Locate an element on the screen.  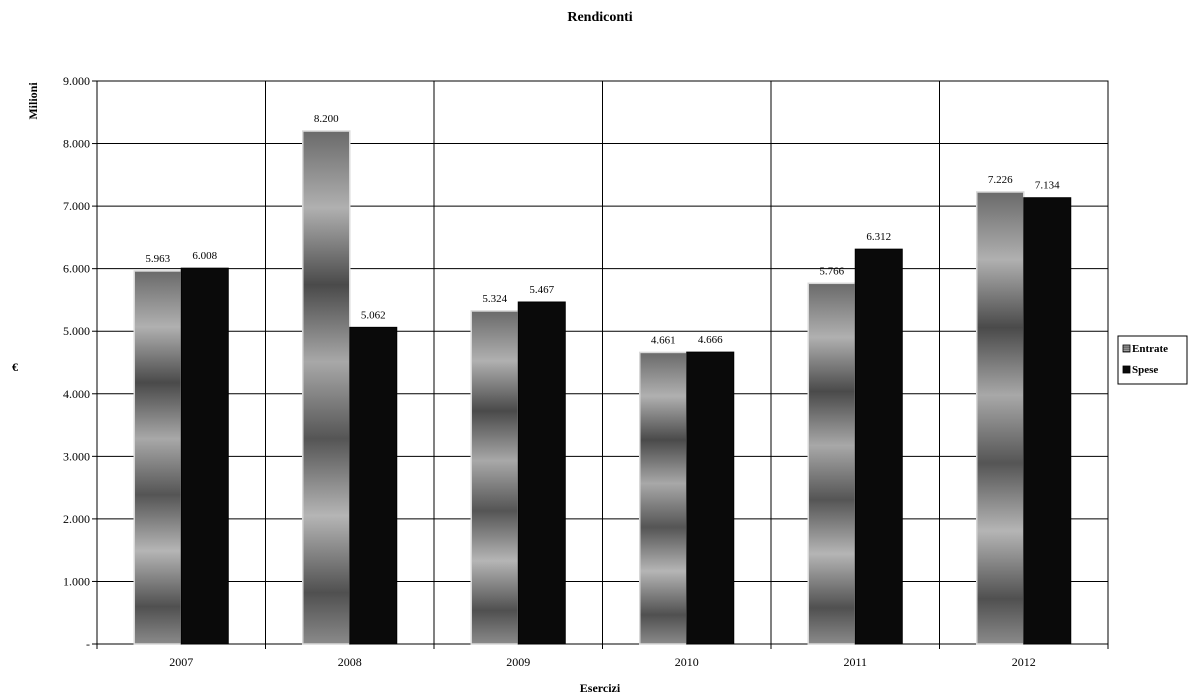
data-label-spese-2009: 5.467 is located at coordinates (541, 290).